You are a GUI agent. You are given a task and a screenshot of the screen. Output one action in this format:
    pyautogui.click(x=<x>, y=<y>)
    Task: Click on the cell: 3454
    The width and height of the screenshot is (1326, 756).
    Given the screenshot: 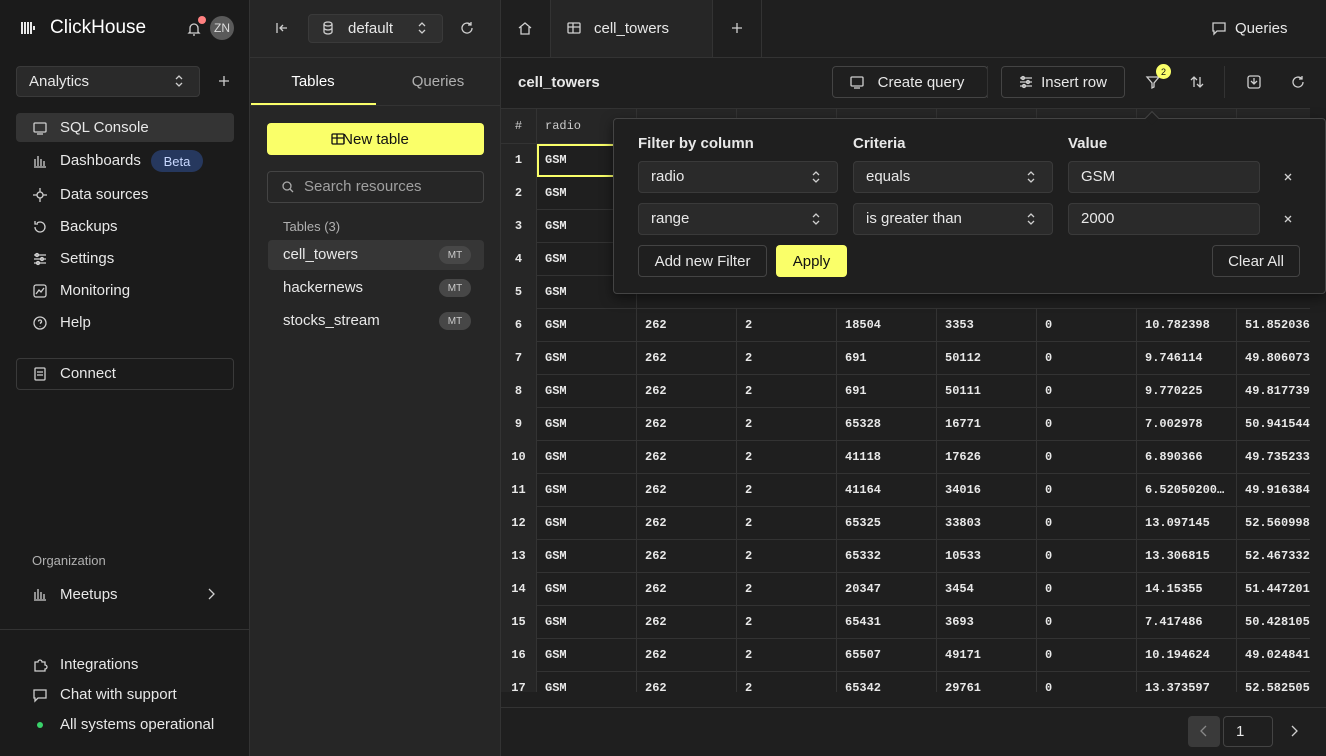 What is the action you would take?
    pyautogui.click(x=987, y=589)
    